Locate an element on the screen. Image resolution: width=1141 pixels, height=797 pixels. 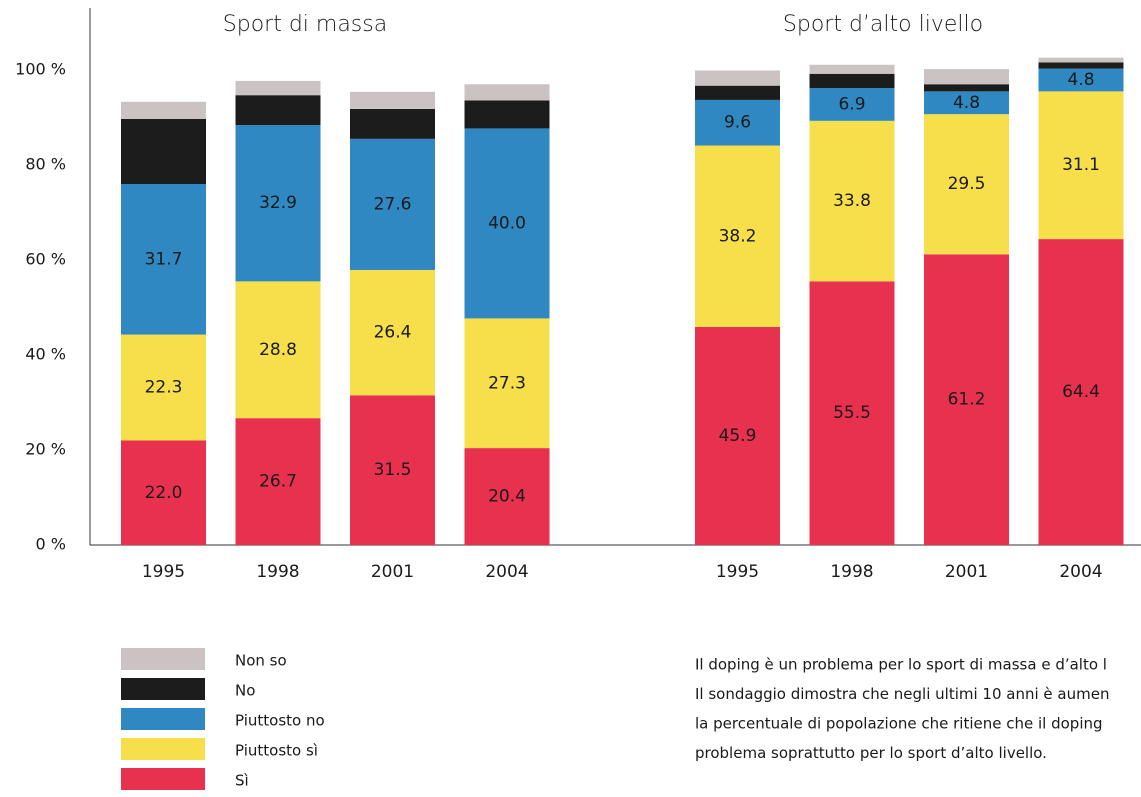
legend-label: Sì is located at coordinates (242, 781).